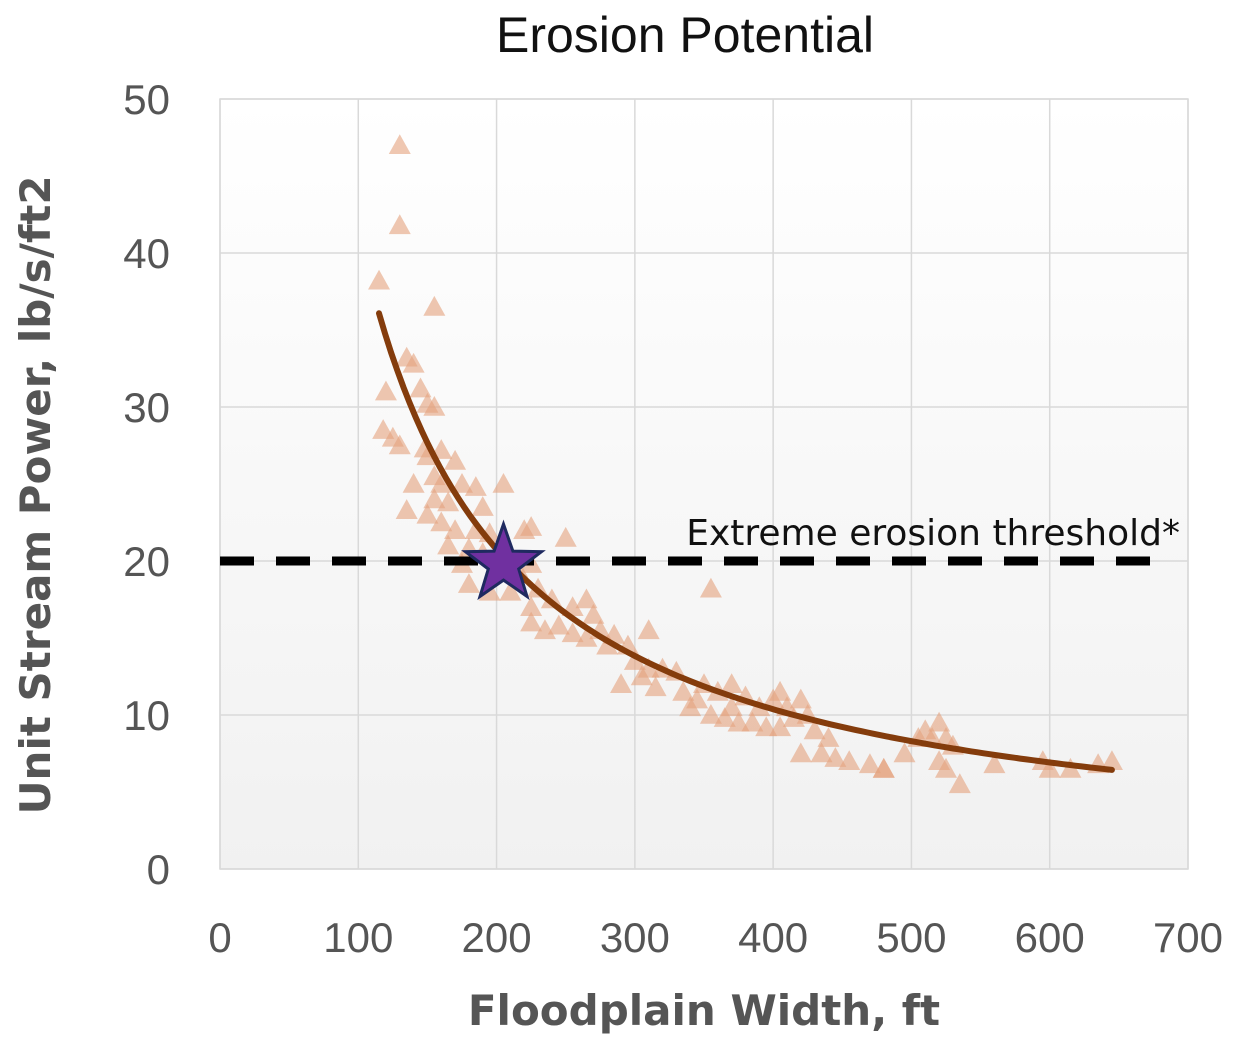 This screenshot has width=1235, height=1037. I want to click on y-tick-label: 0, so click(158, 869).